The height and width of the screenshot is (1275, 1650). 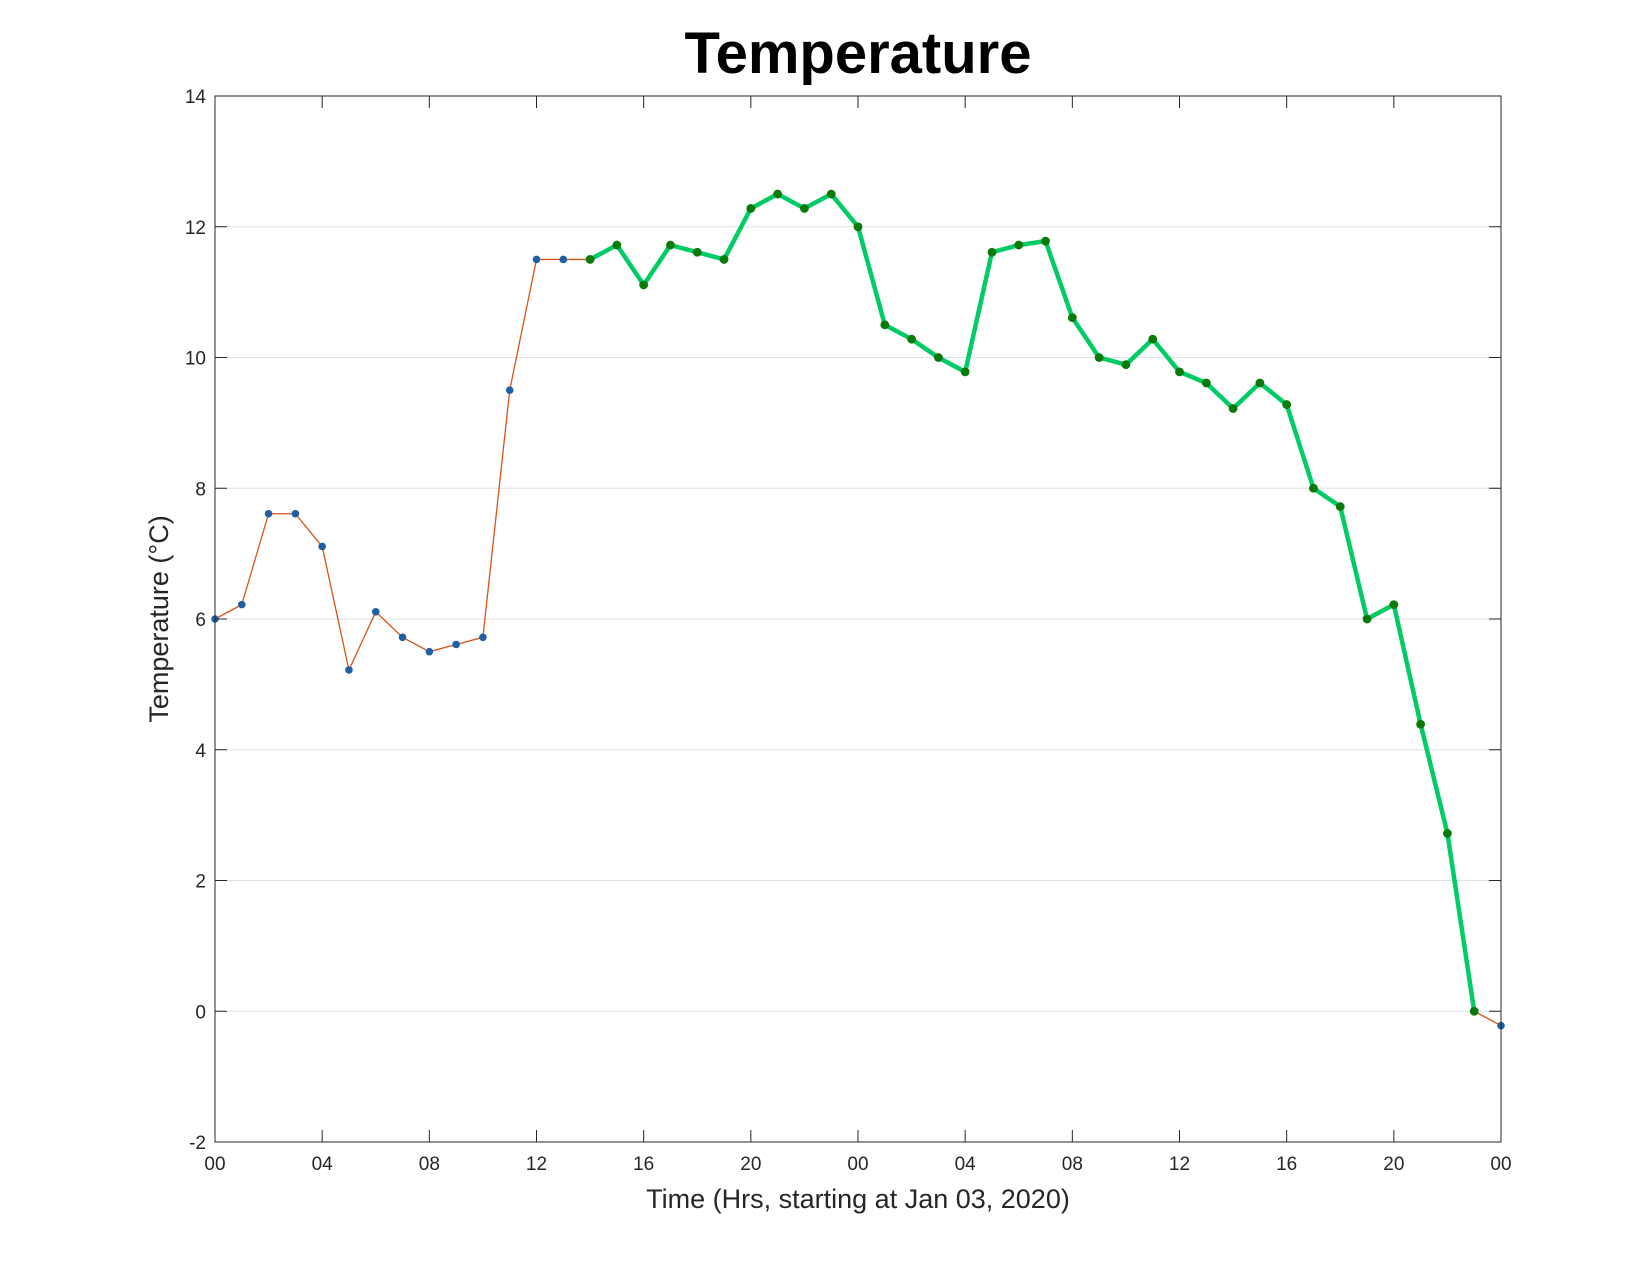 I want to click on y-tick-label: 12, so click(x=195, y=228).